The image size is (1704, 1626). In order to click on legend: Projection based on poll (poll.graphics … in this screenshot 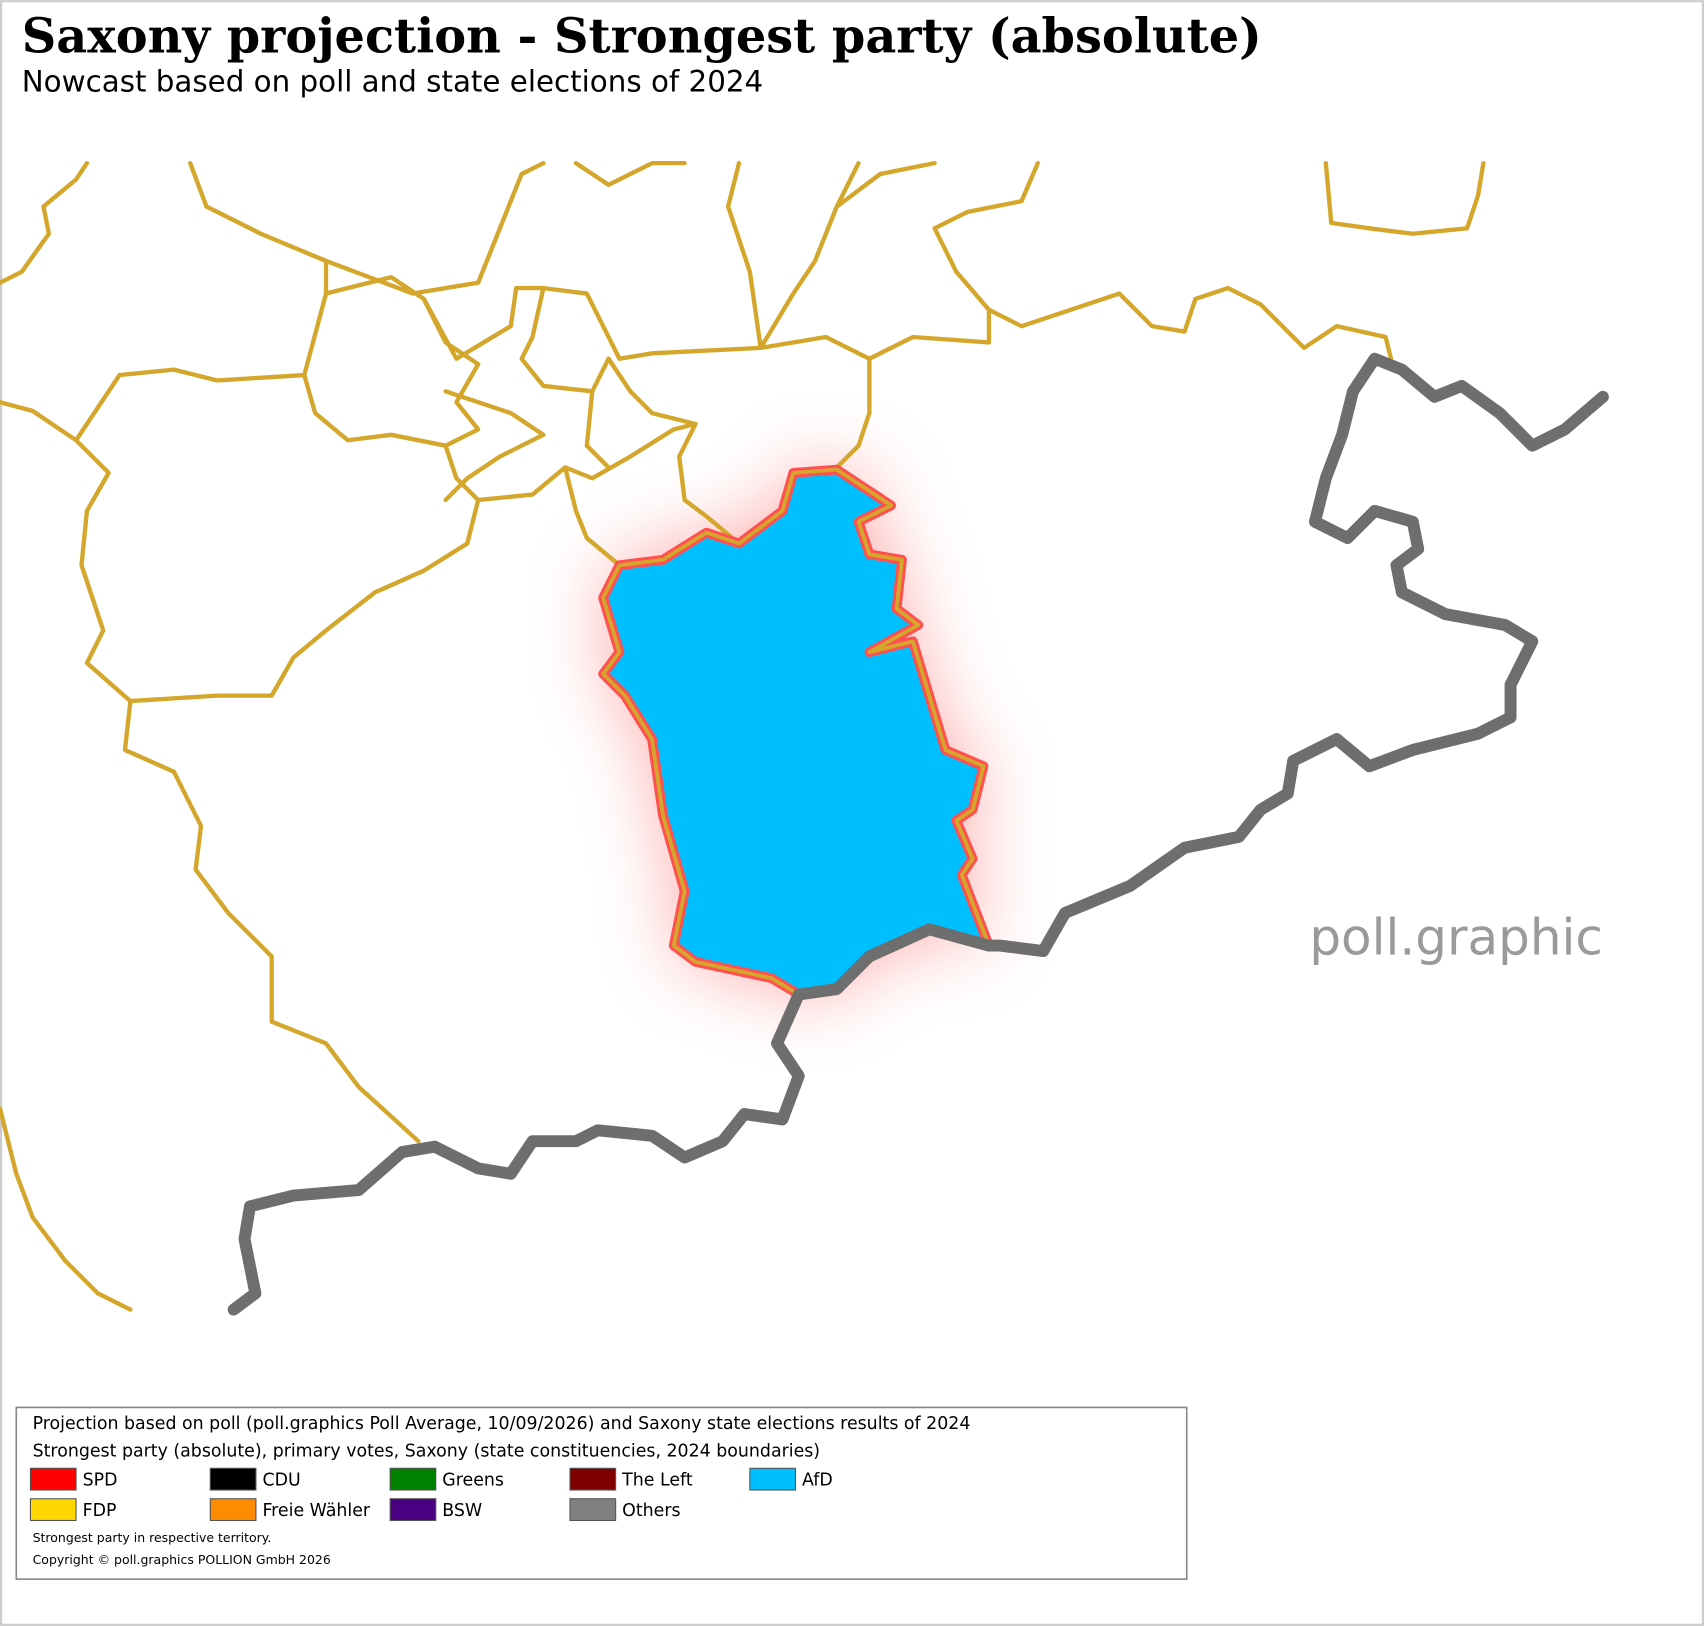, I will do `click(601, 1493)`.